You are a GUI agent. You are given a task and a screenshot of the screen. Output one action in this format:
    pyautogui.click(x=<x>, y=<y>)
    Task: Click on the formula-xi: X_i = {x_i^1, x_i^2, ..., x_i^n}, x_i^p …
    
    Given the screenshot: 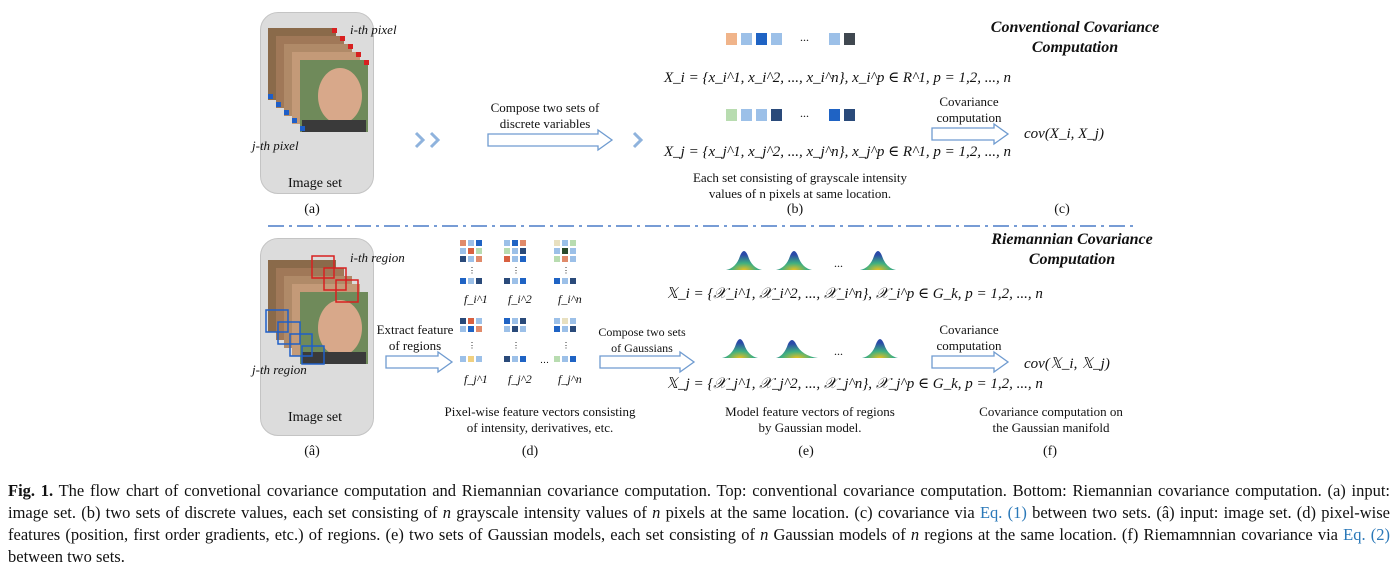 What is the action you would take?
    pyautogui.click(x=838, y=78)
    